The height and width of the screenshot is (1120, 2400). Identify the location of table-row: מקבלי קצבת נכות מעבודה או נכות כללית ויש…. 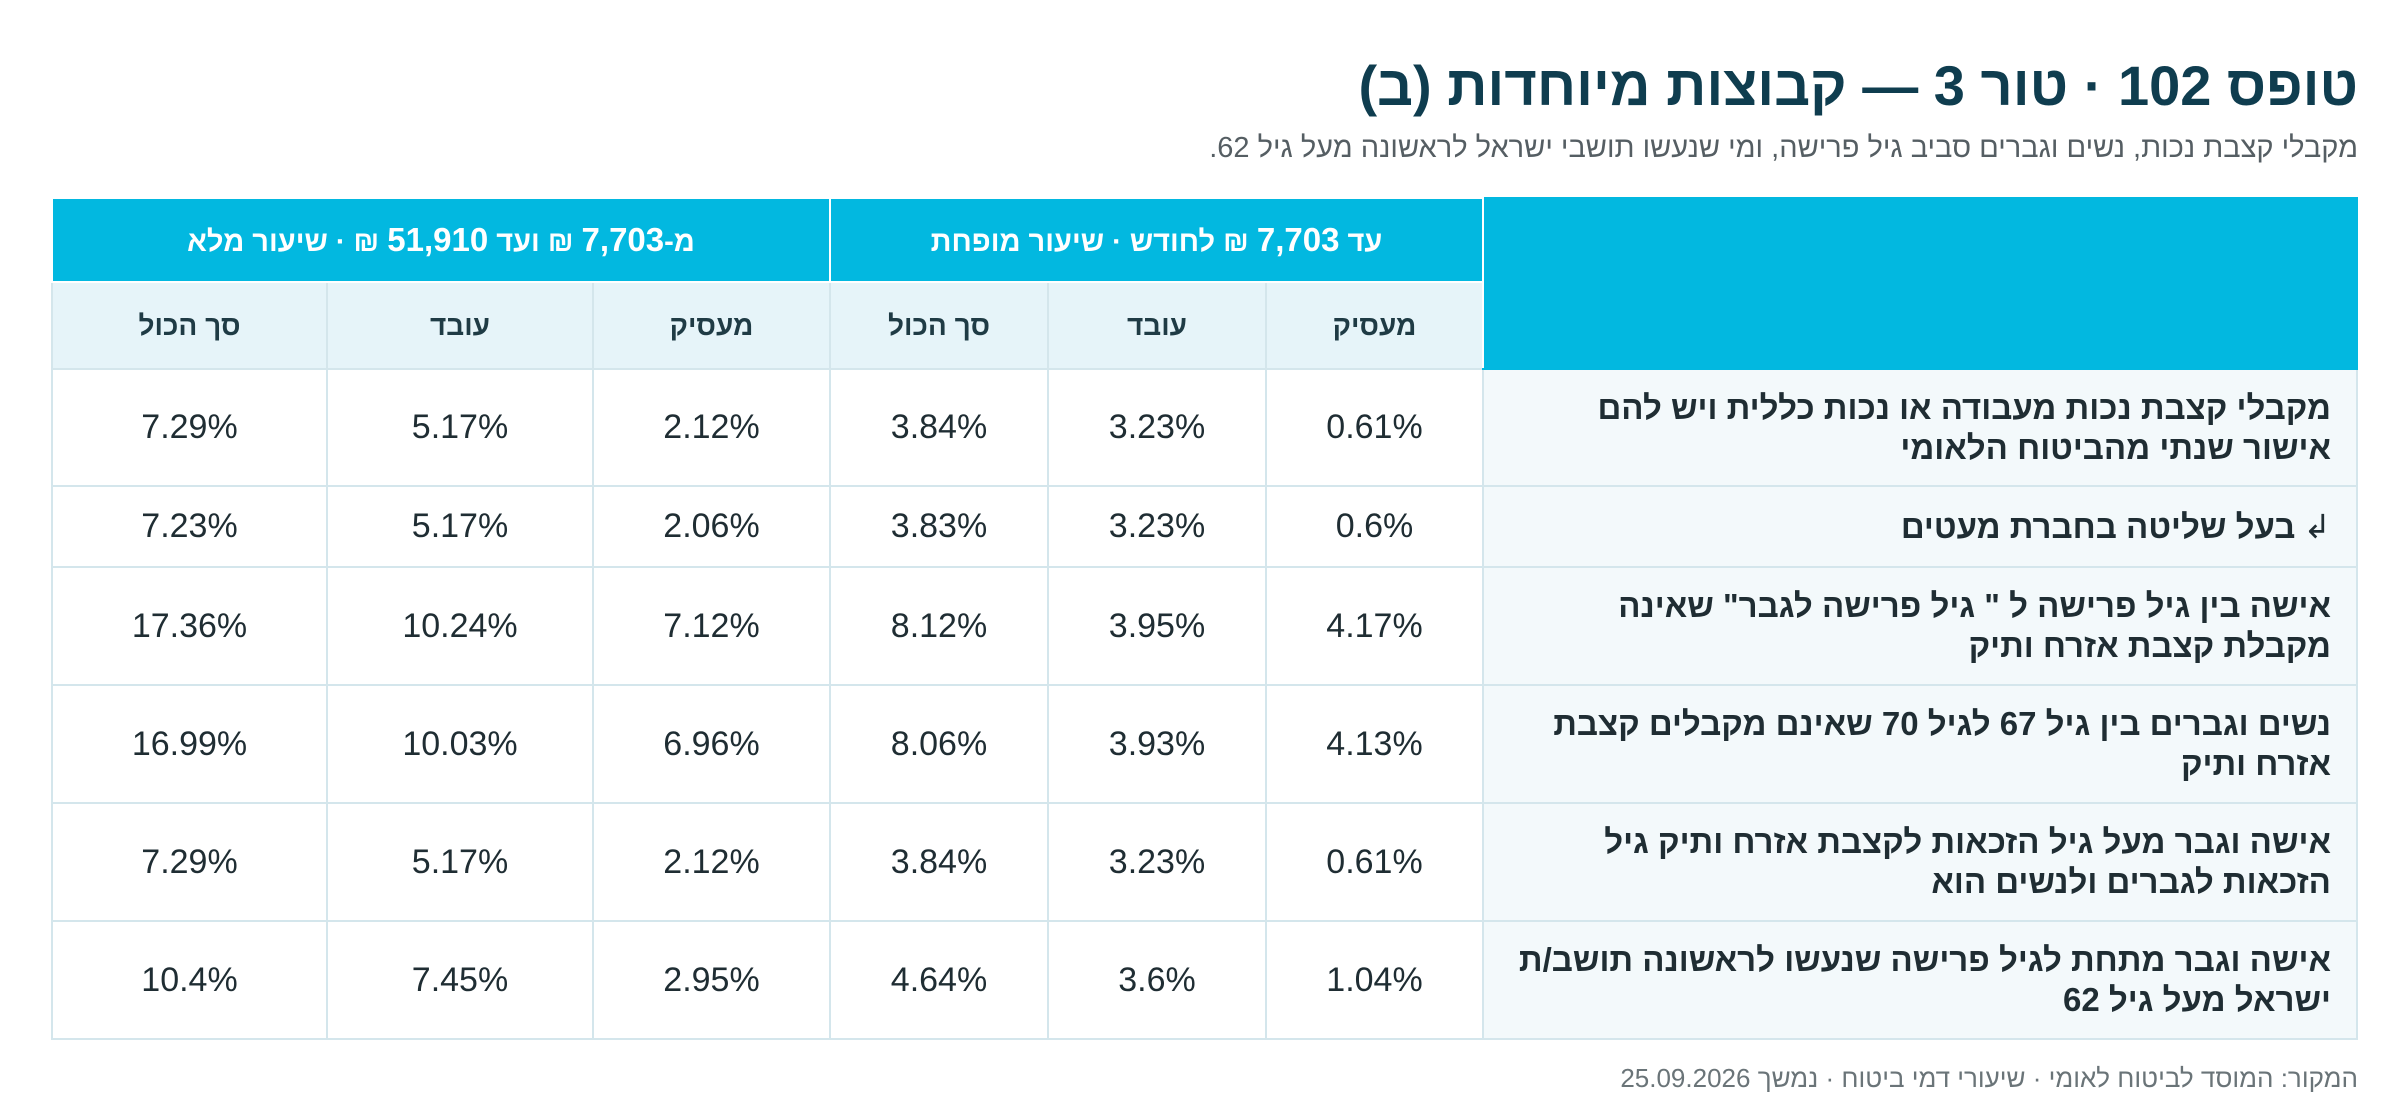
(1204, 427).